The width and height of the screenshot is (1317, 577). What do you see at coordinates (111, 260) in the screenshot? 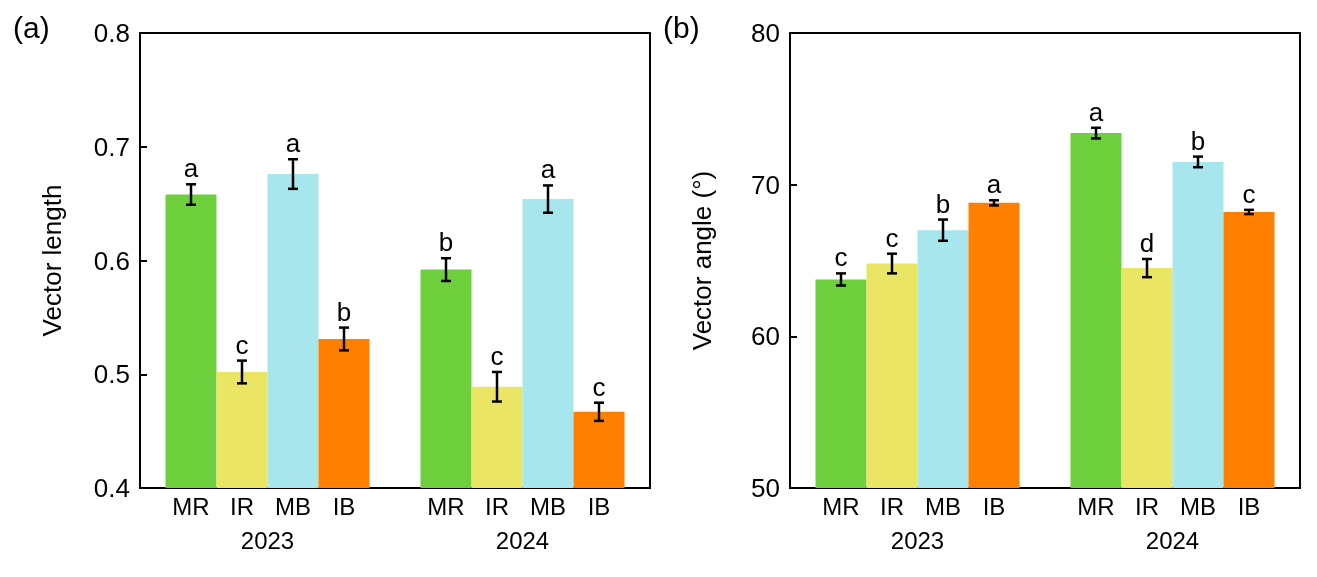
I see `y-tick-label: 0.6` at bounding box center [111, 260].